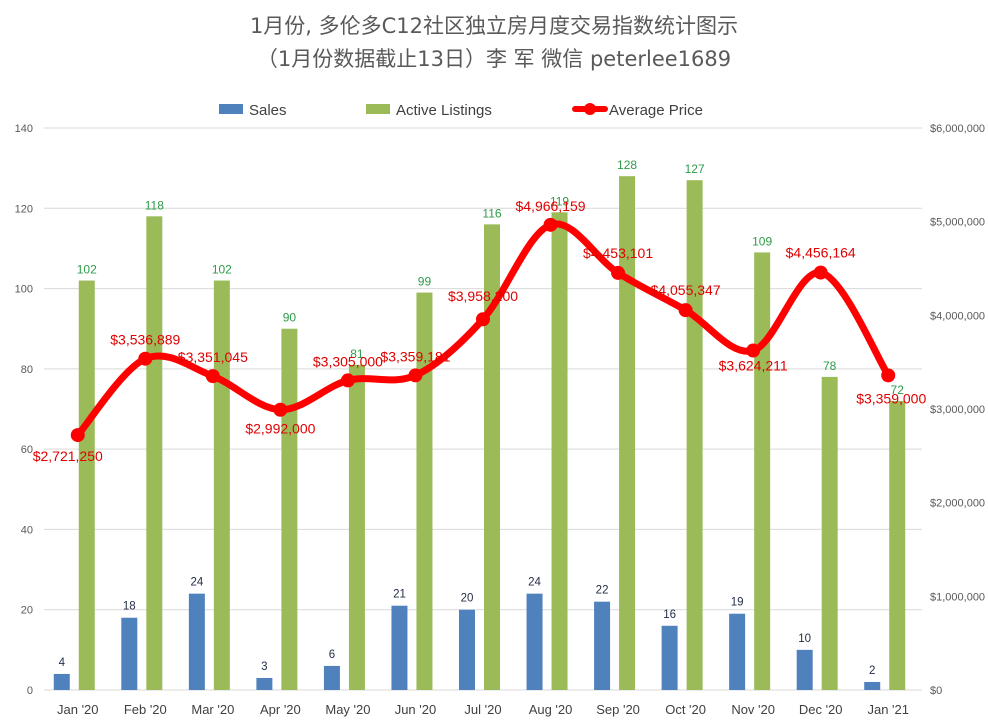  Describe the element at coordinates (213, 357) in the screenshot. I see `average-price-label: $3,351,045` at that location.